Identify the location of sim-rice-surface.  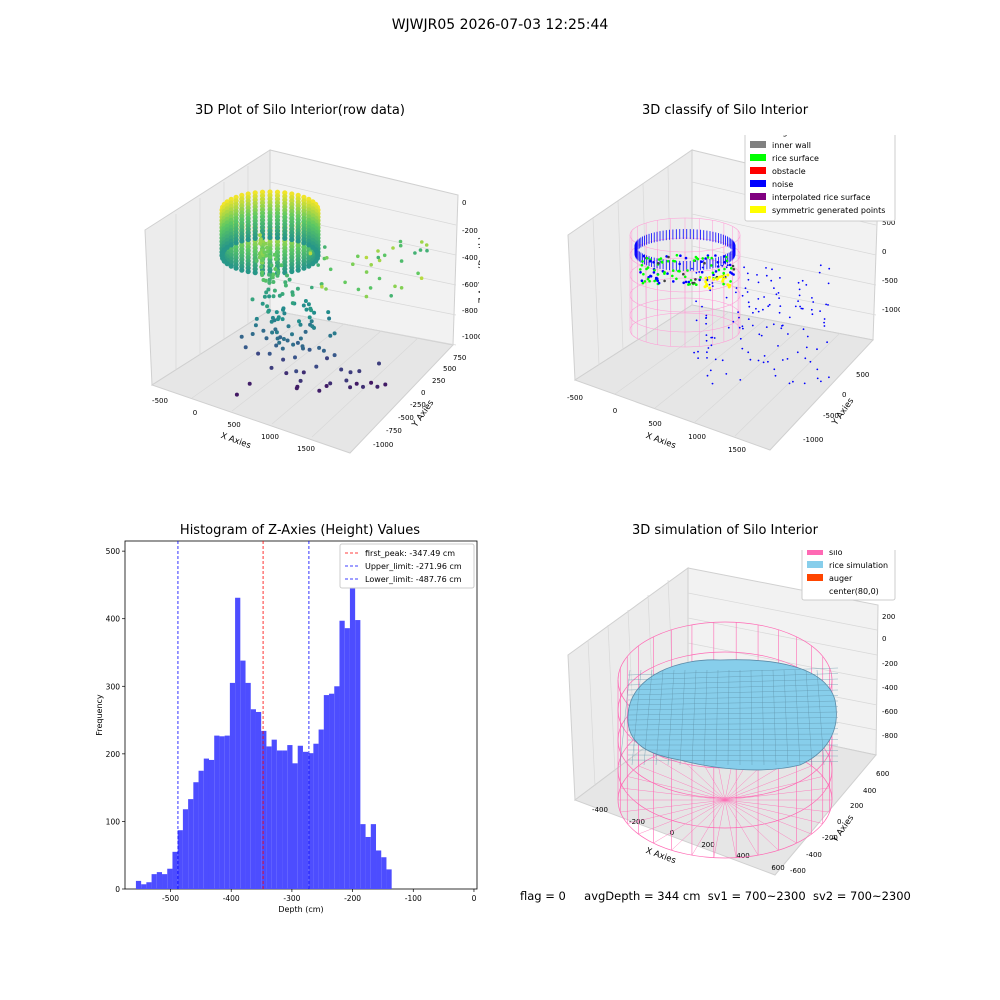
(732, 715).